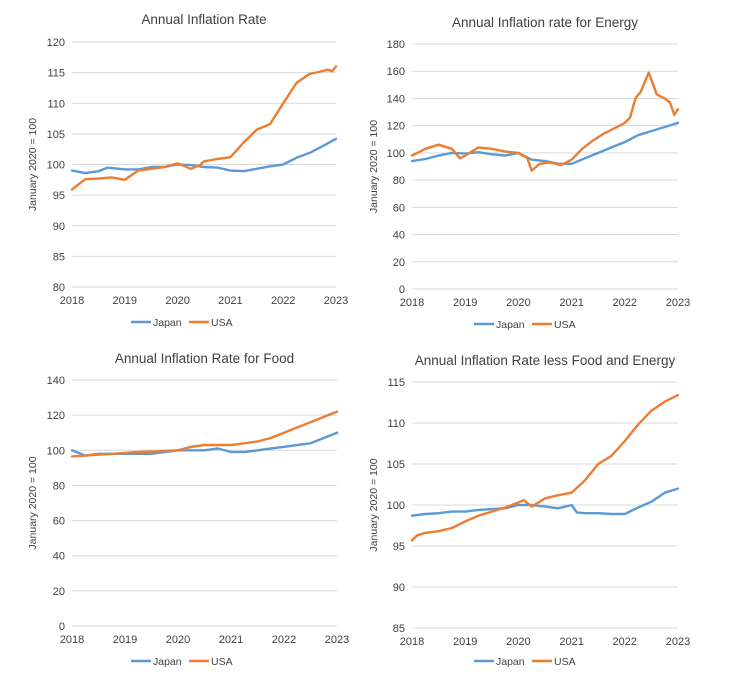  I want to click on chart-title: Annual Inflation Rate for Food, so click(204, 358).